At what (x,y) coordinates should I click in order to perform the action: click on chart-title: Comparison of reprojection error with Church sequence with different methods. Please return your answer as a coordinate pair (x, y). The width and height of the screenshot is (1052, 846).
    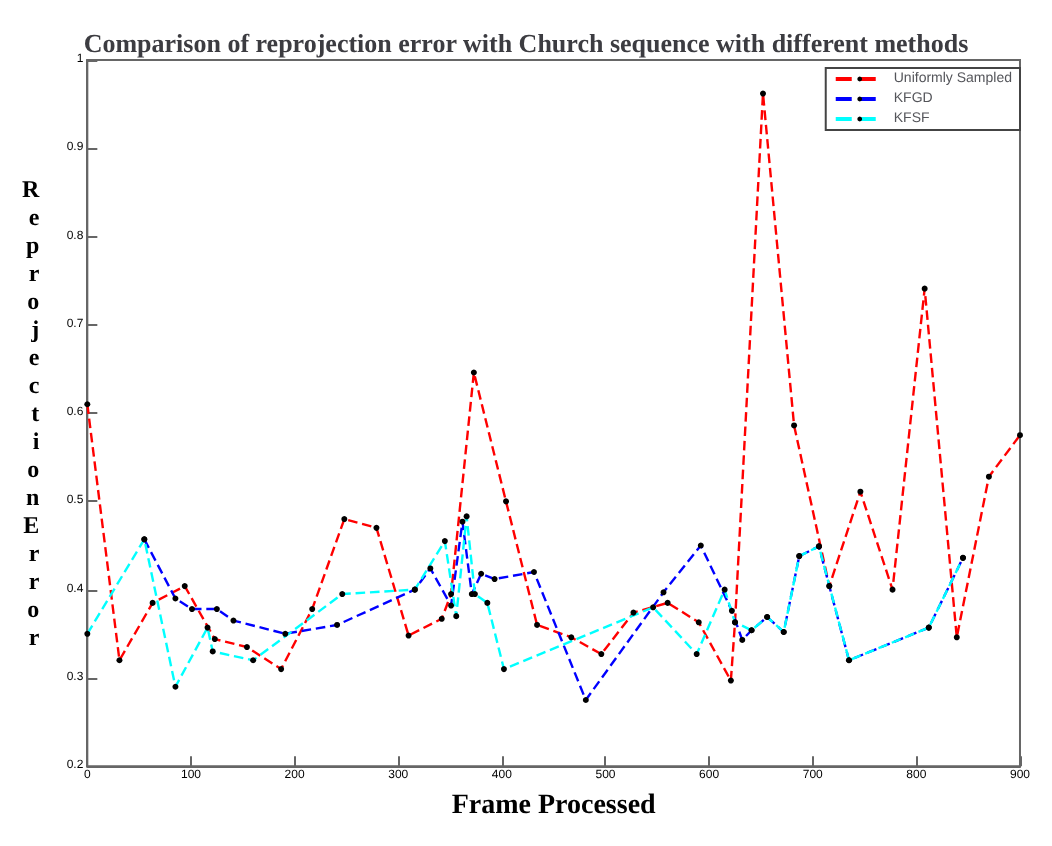
    Looking at the image, I should click on (526, 43).